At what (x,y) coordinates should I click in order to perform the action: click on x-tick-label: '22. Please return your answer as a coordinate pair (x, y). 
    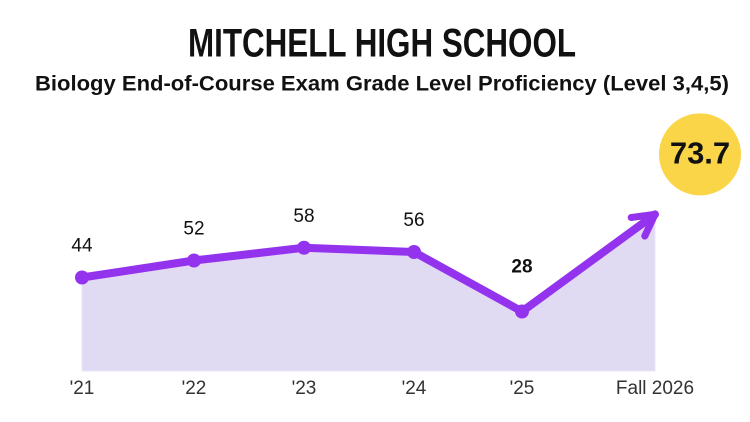
    Looking at the image, I should click on (194, 388).